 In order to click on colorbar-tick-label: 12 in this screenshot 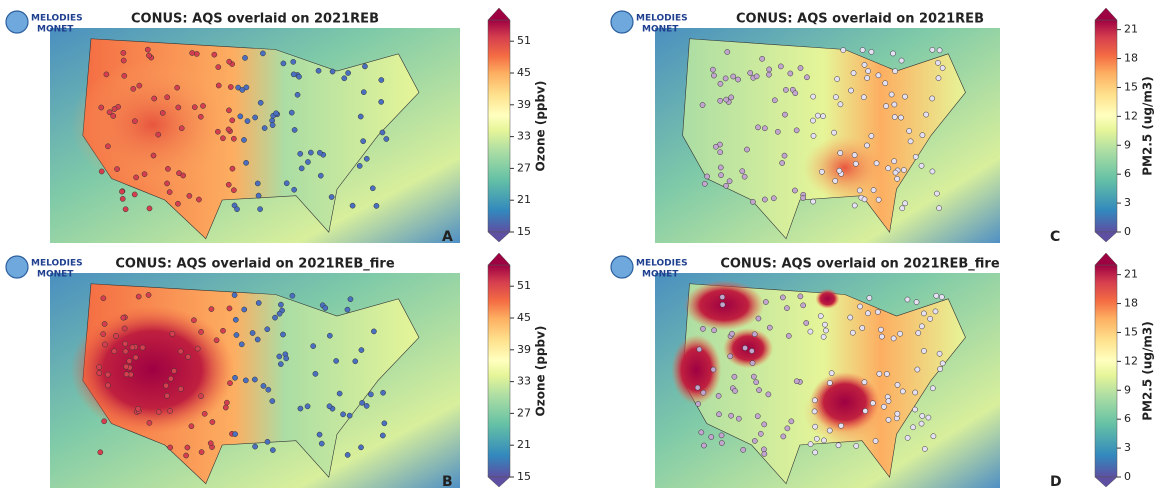, I will do `click(1131, 360)`.